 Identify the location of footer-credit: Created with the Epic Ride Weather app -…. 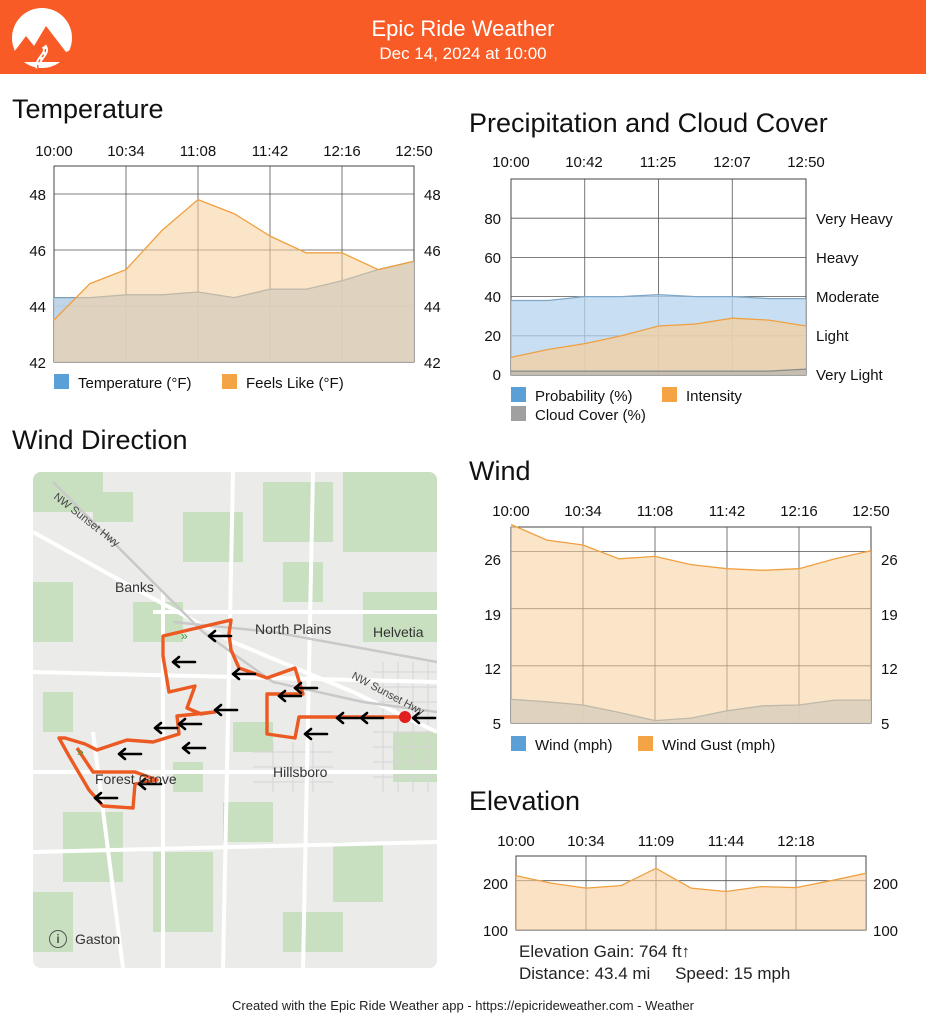
(463, 1005).